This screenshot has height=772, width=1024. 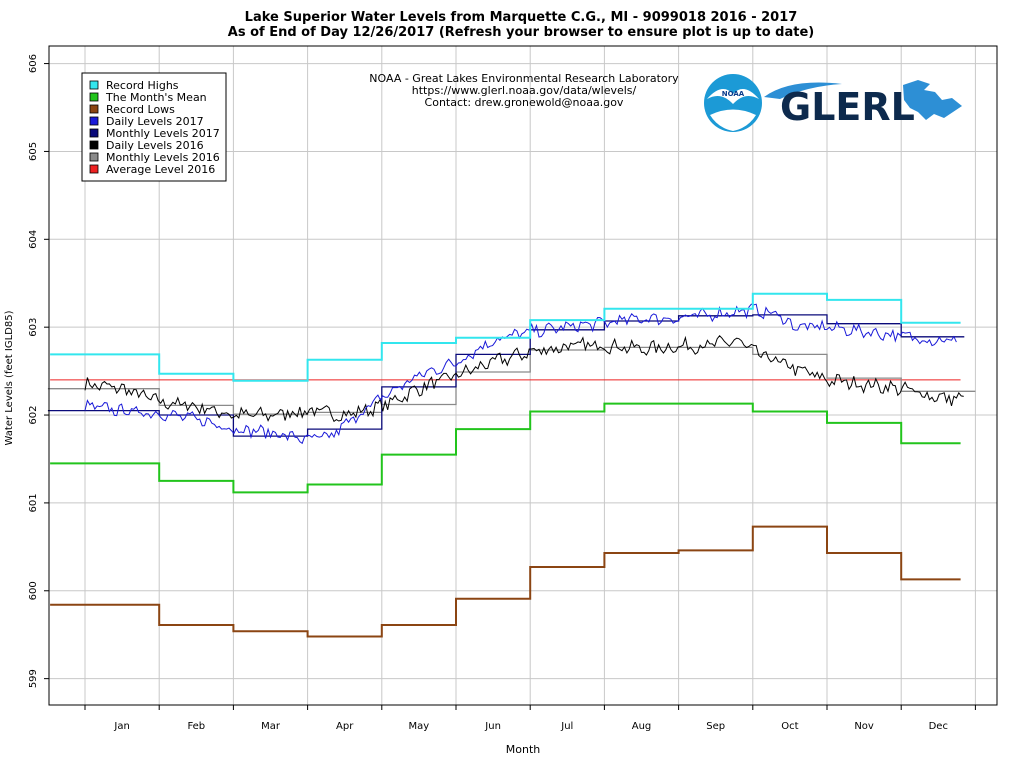 What do you see at coordinates (505, 581) in the screenshot?
I see `record-lows-series` at bounding box center [505, 581].